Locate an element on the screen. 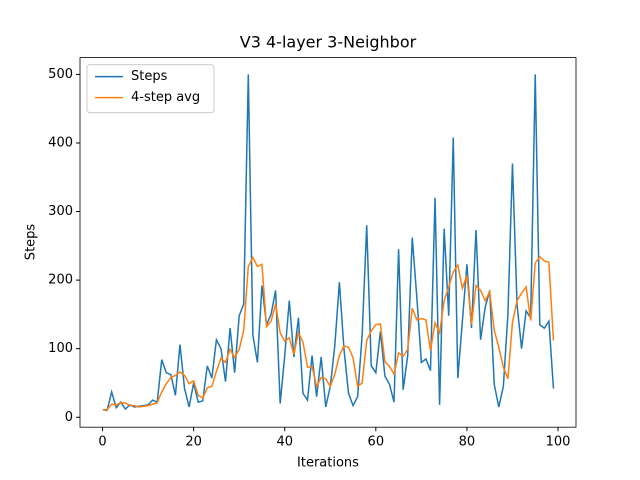 The image size is (640, 480). x-axis-label: Iterations is located at coordinates (328, 463).